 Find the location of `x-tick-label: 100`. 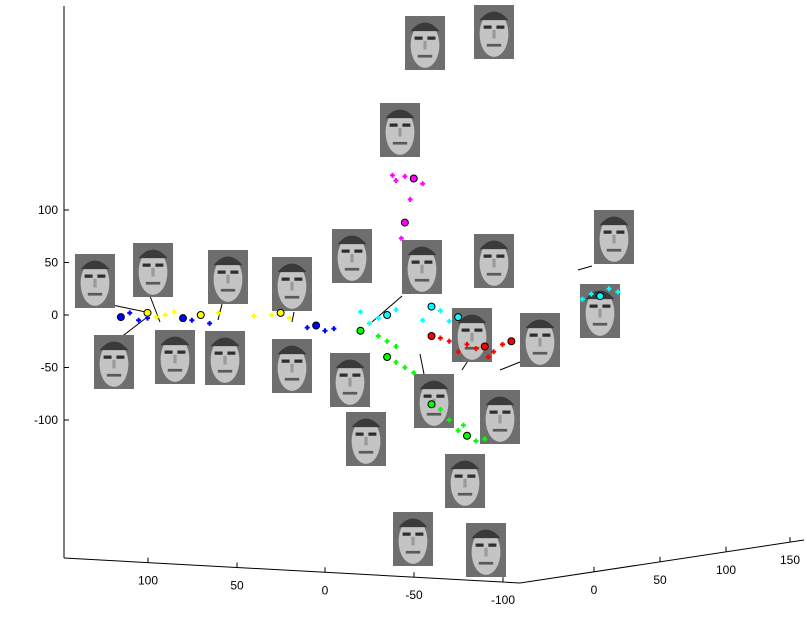

x-tick-label: 100 is located at coordinates (148, 581).